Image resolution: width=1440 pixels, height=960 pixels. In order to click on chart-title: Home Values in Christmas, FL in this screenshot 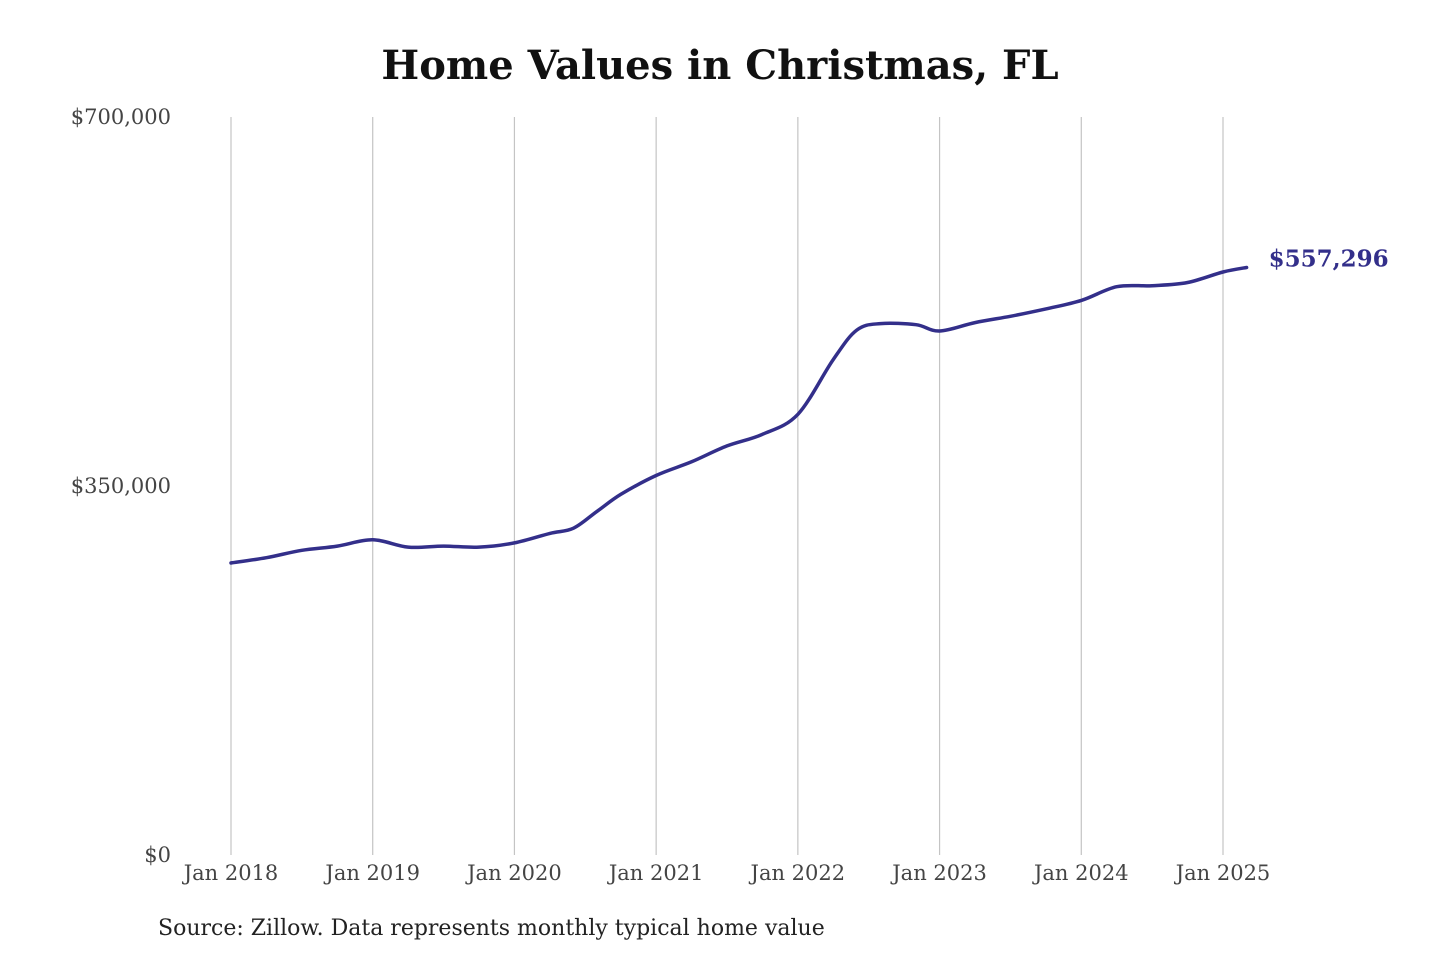, I will do `click(720, 65)`.